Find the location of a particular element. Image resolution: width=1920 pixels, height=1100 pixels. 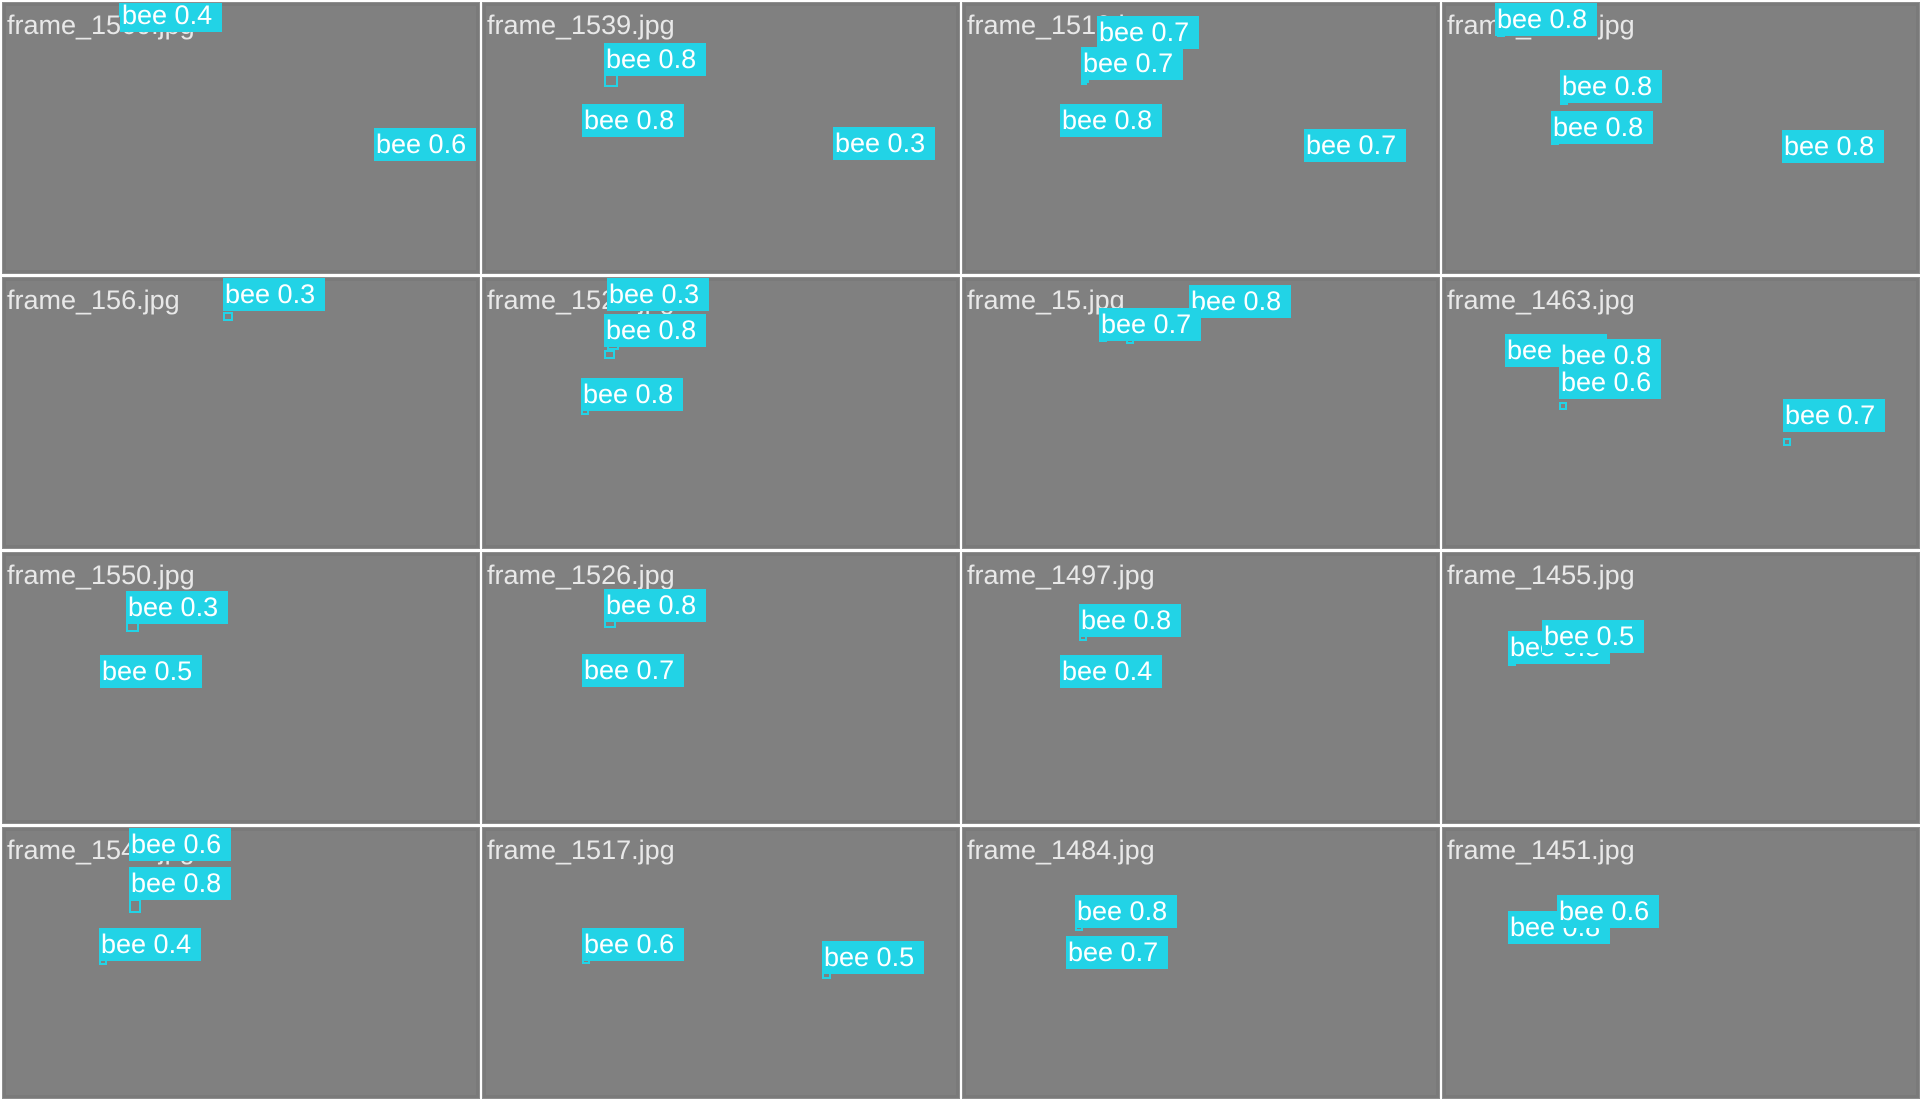

detection-tile: frame_1543.jpg bee 0.6 bee 0.8 bee 0.4 is located at coordinates (241, 963).